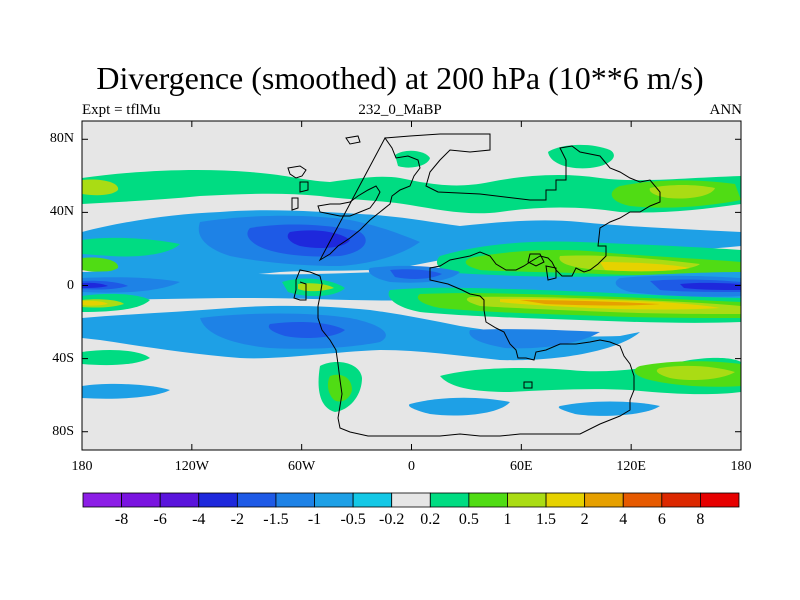  I want to click on experiment-label: Expt = tflMu, so click(121, 110).